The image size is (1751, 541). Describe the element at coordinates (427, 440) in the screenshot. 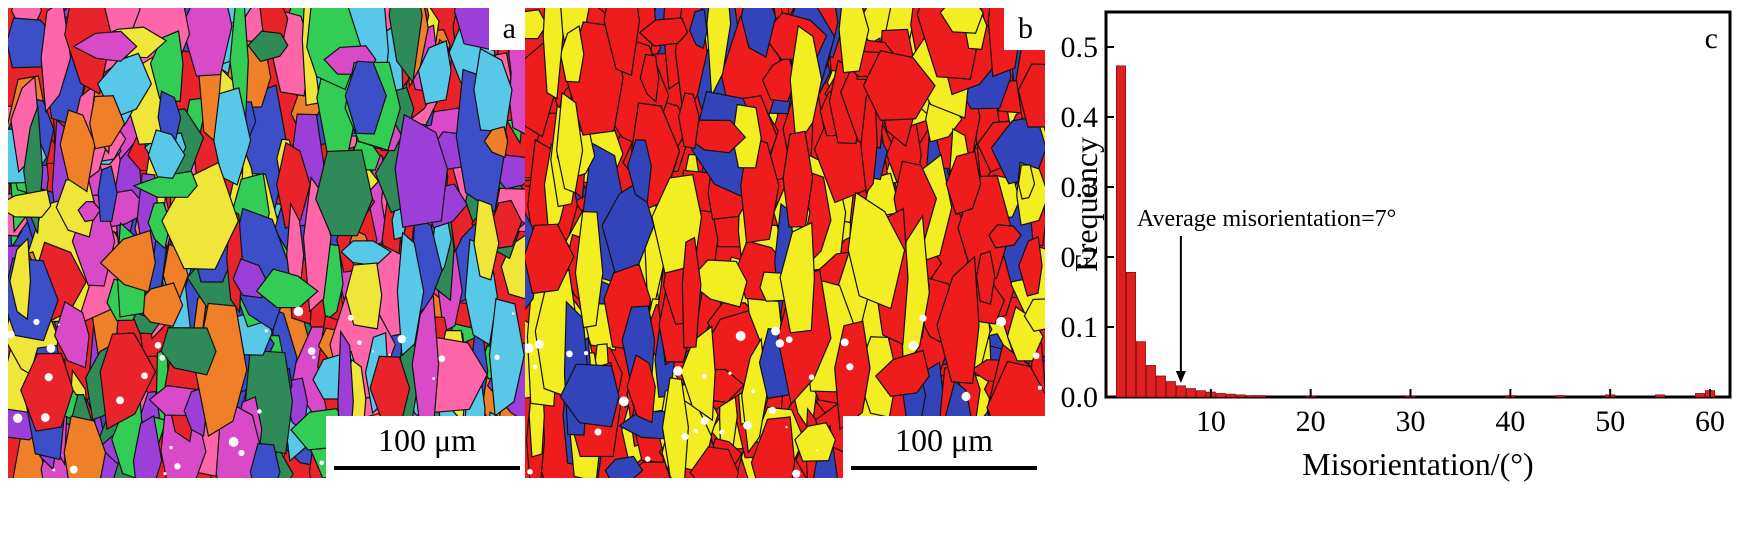

I see `scale-bar-label-a: 100 μm` at that location.